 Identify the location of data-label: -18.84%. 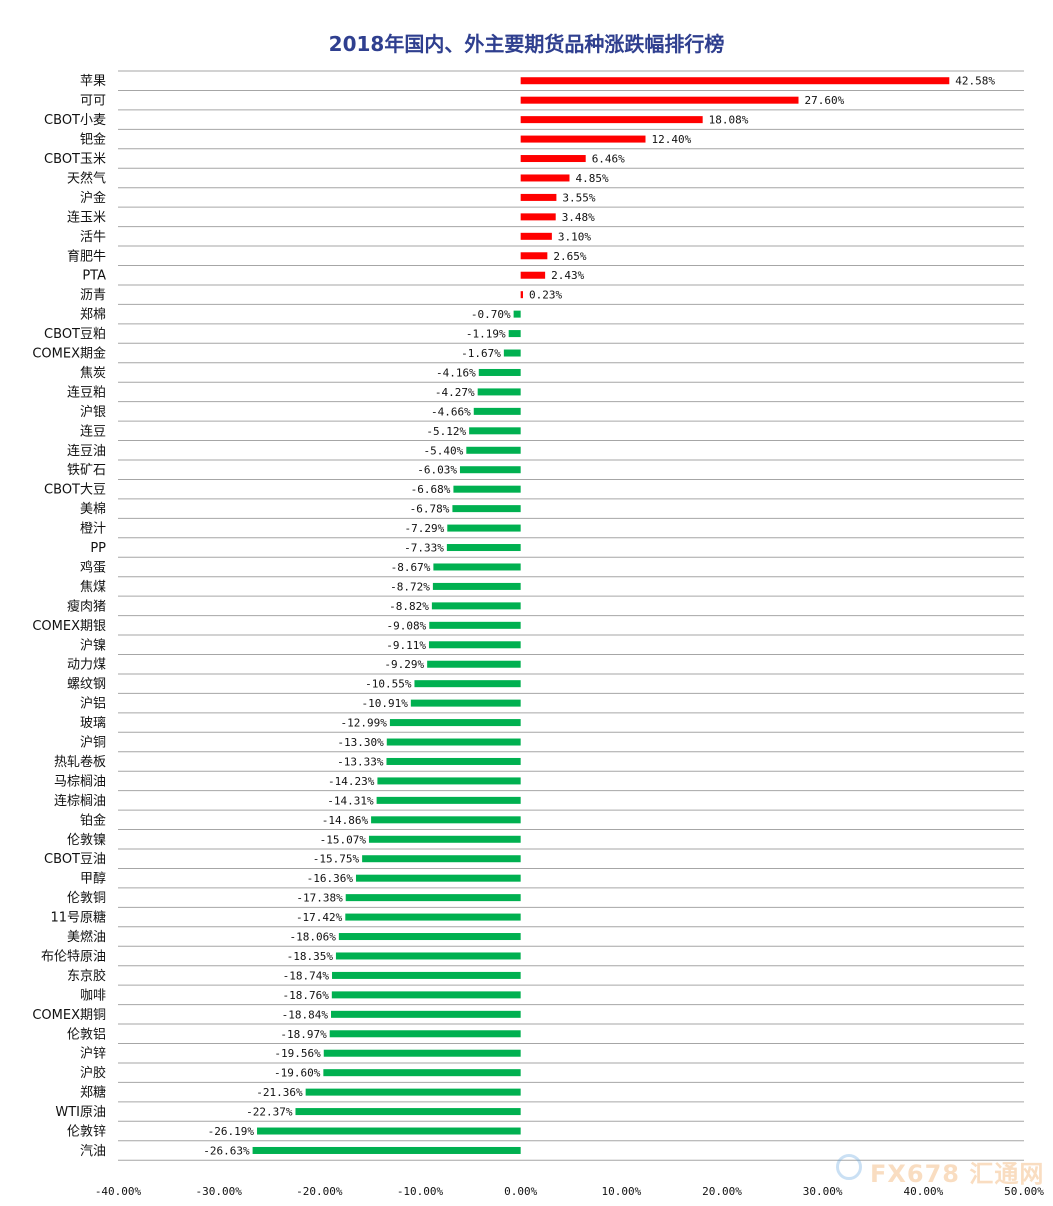
(305, 1014).